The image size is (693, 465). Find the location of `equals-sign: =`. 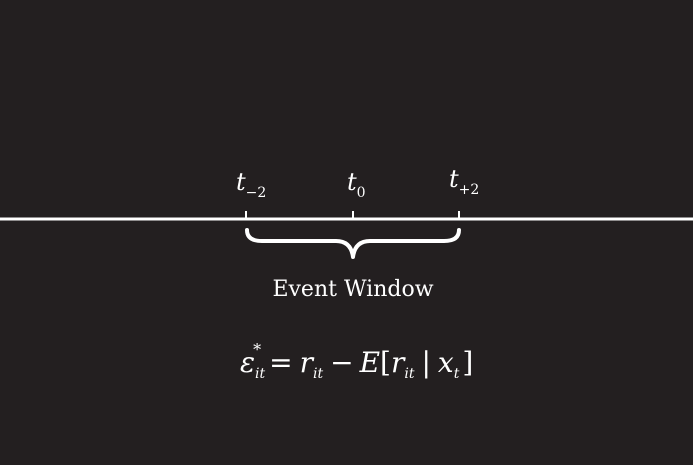

equals-sign: = is located at coordinates (280, 362).